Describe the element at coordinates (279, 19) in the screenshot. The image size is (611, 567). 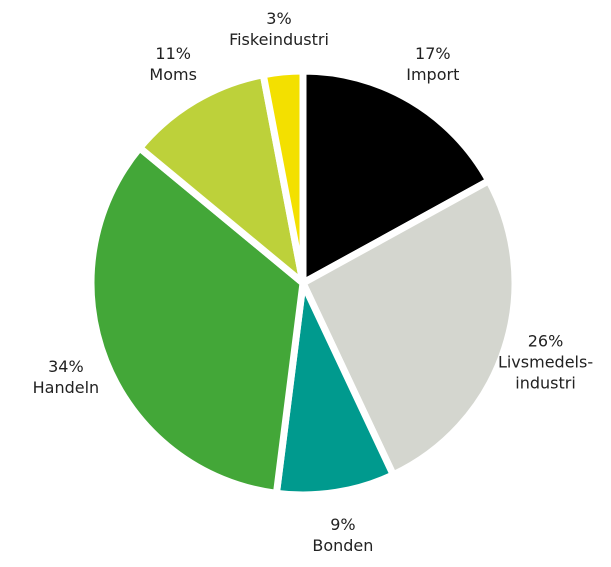
I see `value-label: 3%` at that location.